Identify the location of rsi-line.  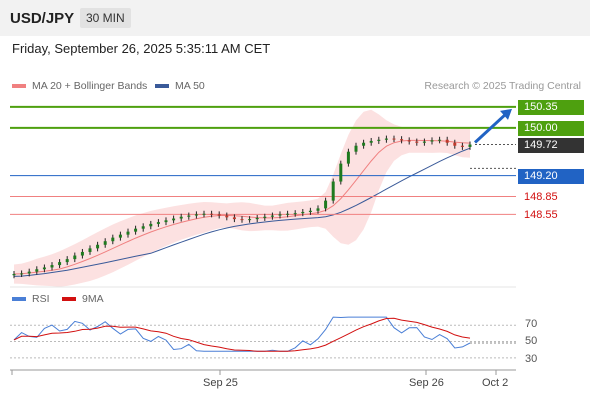
(242, 334).